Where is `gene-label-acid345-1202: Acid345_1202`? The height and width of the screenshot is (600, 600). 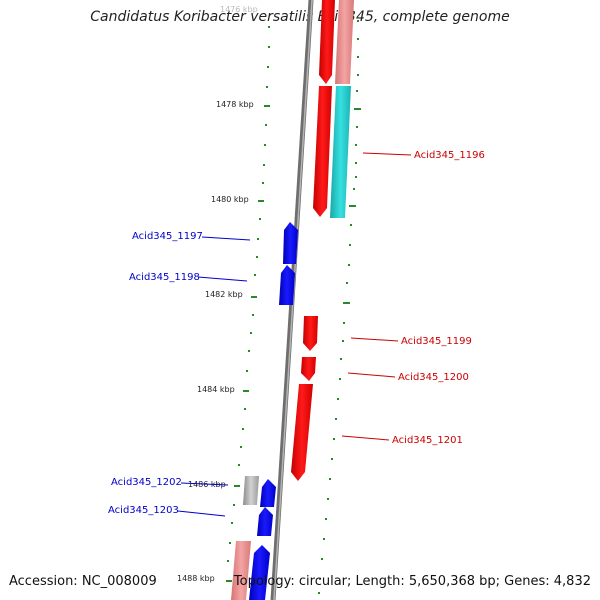
gene-label-acid345-1202: Acid345_1202 is located at coordinates (146, 482).